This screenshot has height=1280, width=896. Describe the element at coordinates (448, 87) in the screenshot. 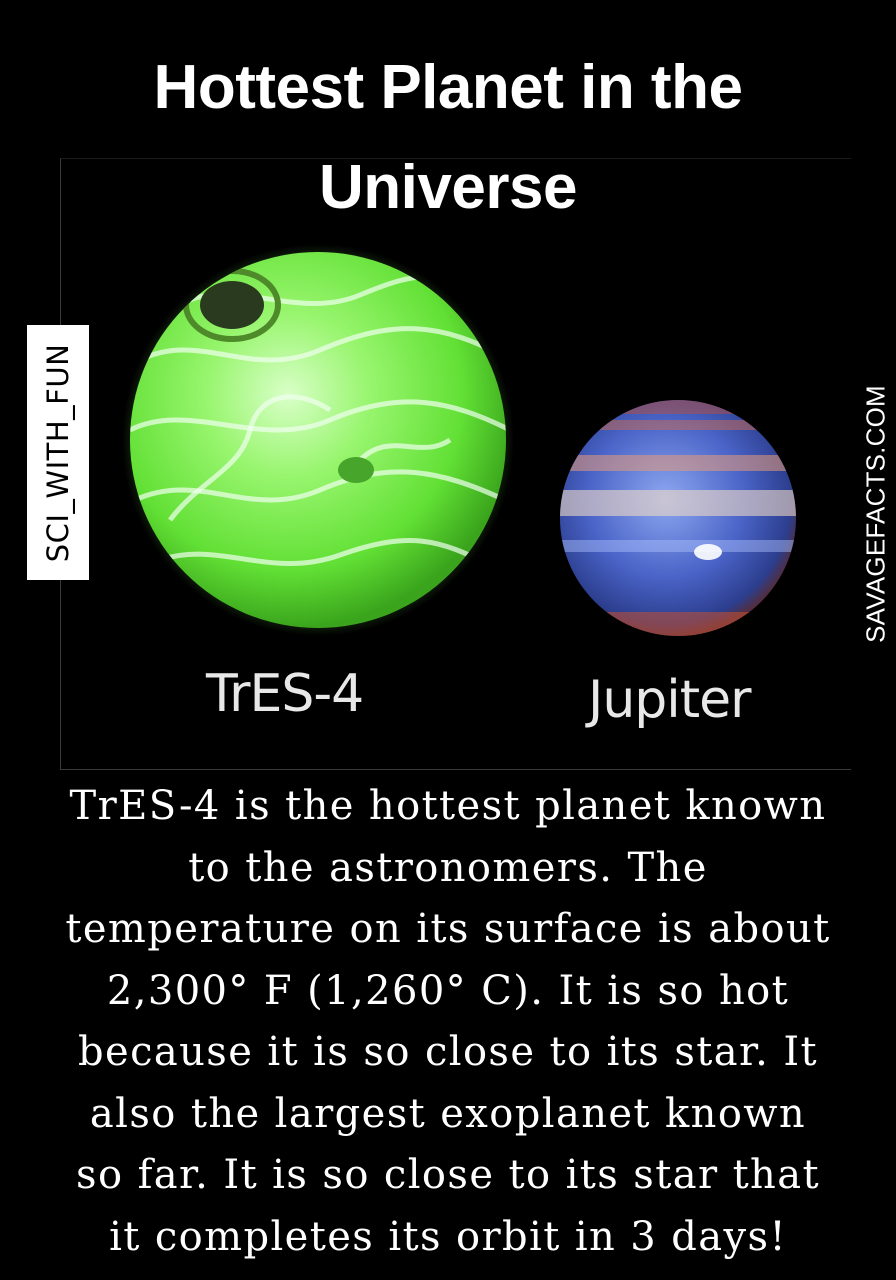

I see `title-line-1: Hottest Planet in the` at that location.